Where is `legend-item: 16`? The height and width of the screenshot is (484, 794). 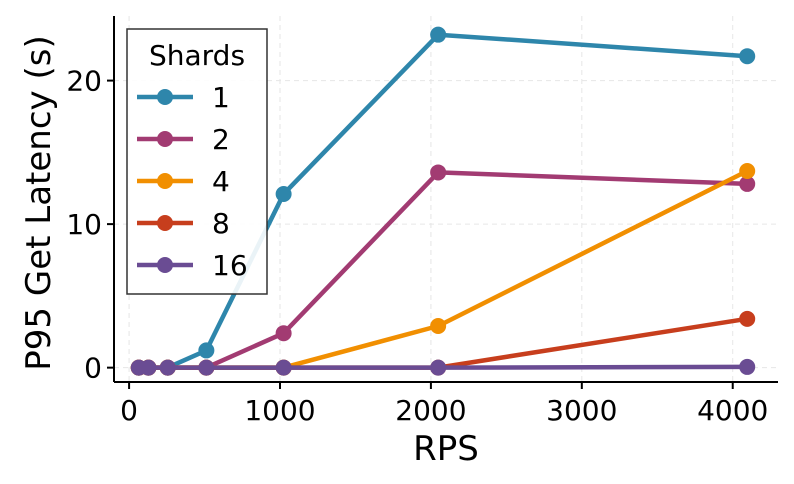
legend-item: 16 is located at coordinates (192, 265).